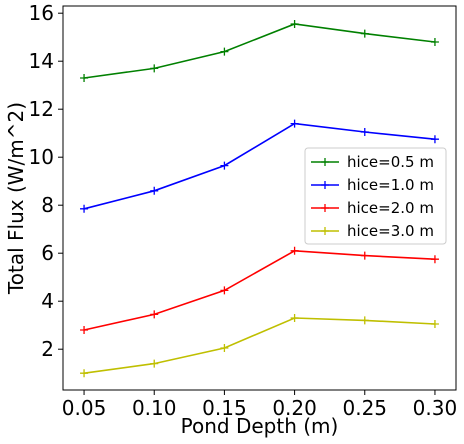  I want to click on legend-item: hice=3.0 m, so click(372, 231).